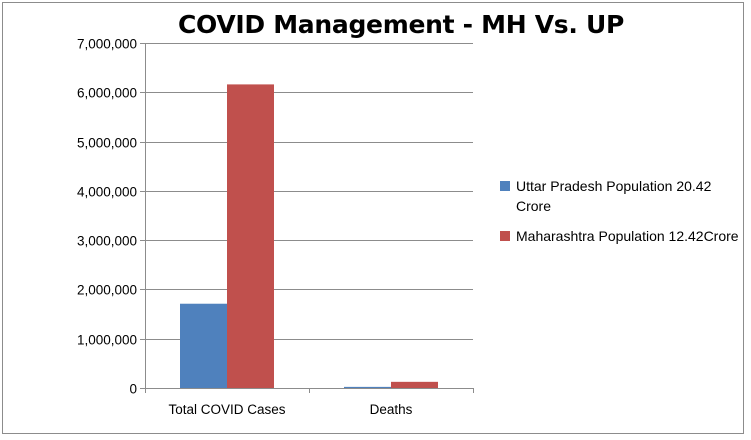 This screenshot has height=440, width=751. I want to click on y-tick-label: 0, so click(133, 389).